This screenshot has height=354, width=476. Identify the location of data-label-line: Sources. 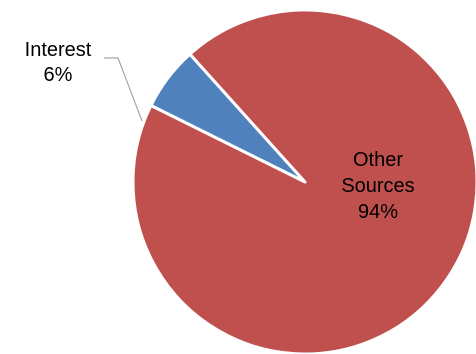
(377, 186).